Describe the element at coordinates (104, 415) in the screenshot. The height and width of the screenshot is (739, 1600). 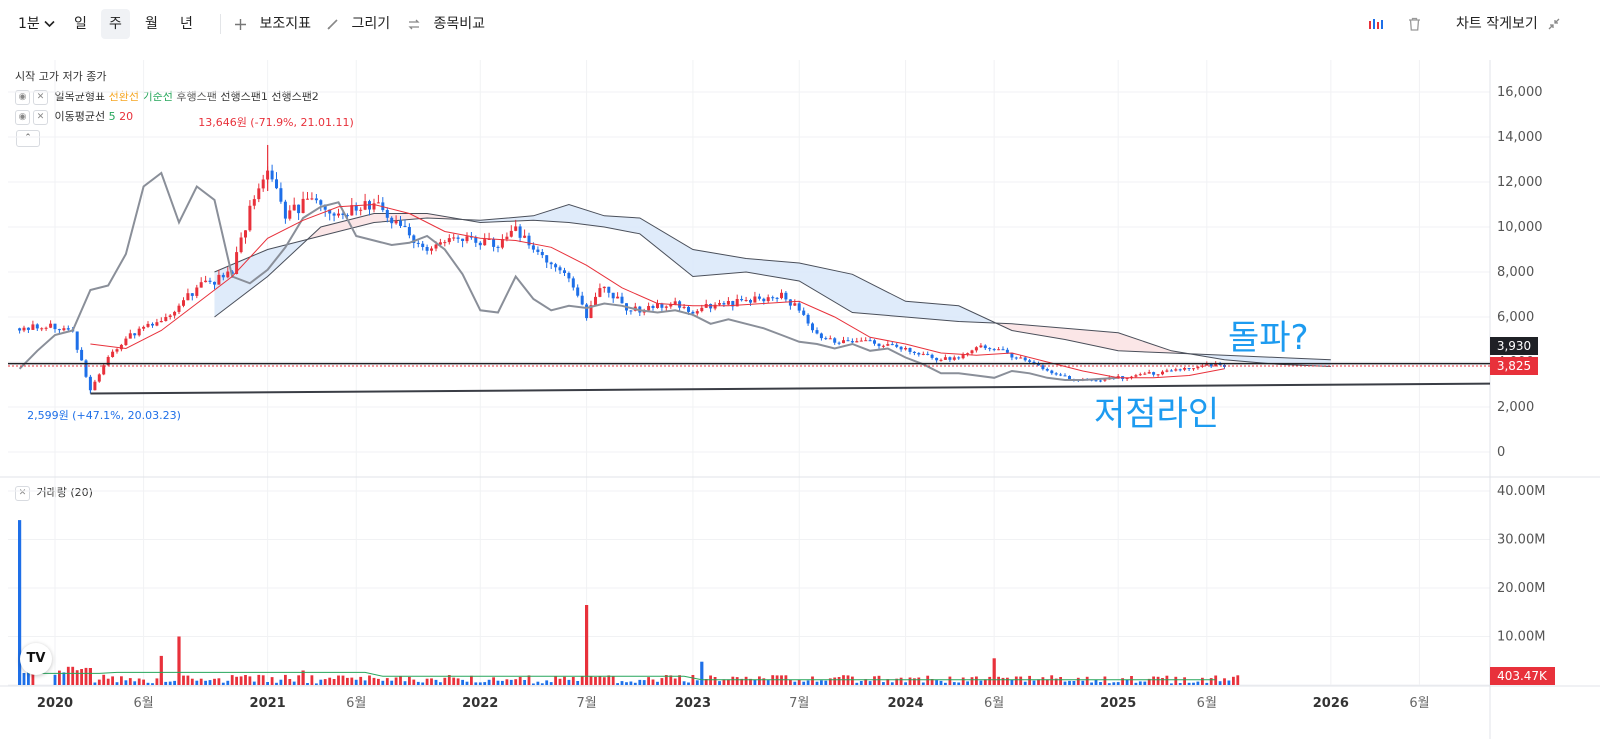
I see `low-annotation: 2,599원 (+47.1%, 20.03.23)` at that location.